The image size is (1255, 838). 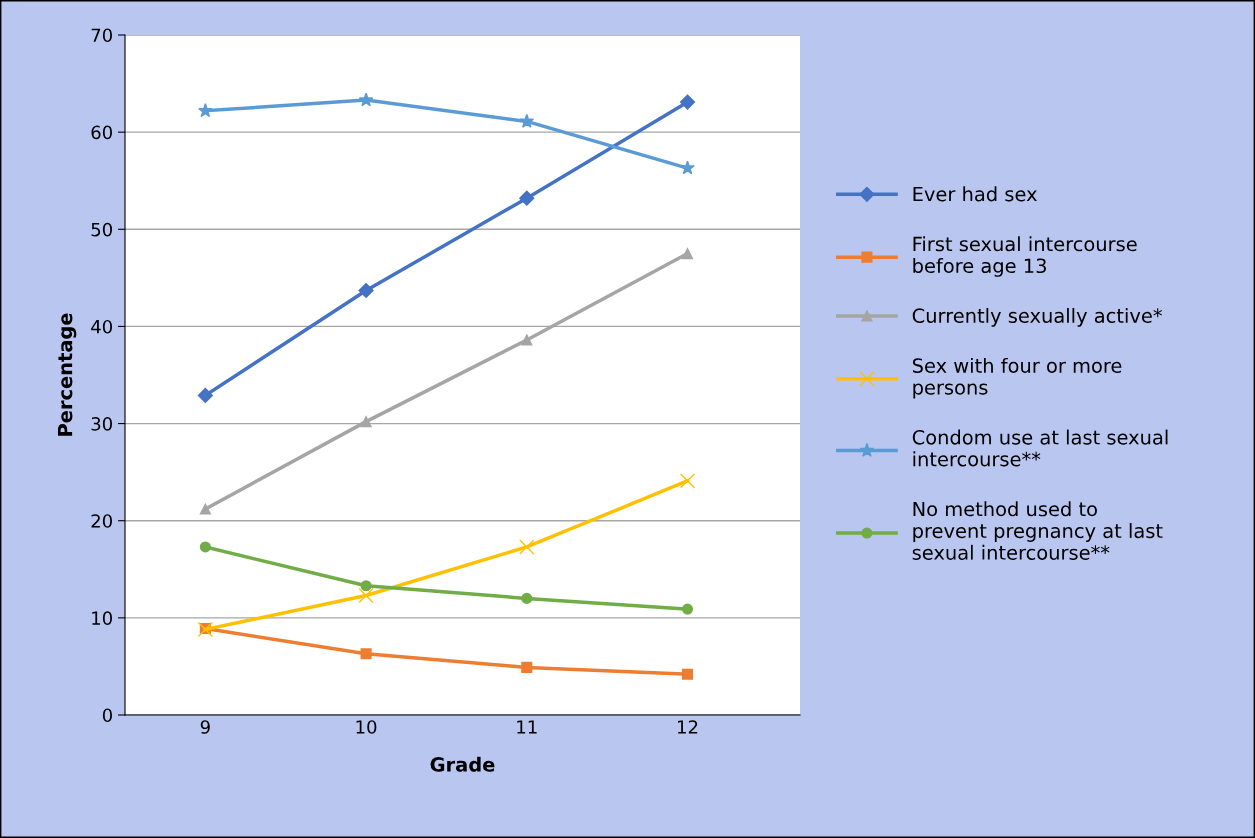 What do you see at coordinates (366, 727) in the screenshot?
I see `x-tick-label: 10` at bounding box center [366, 727].